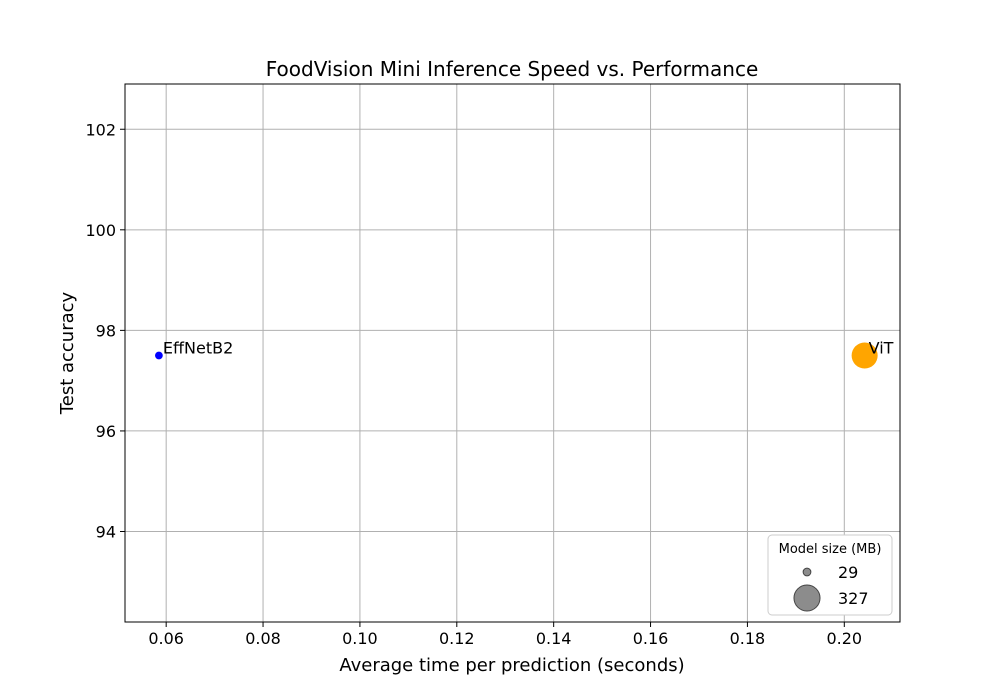  Describe the element at coordinates (263, 638) in the screenshot. I see `x-tick-label: 0.08` at that location.